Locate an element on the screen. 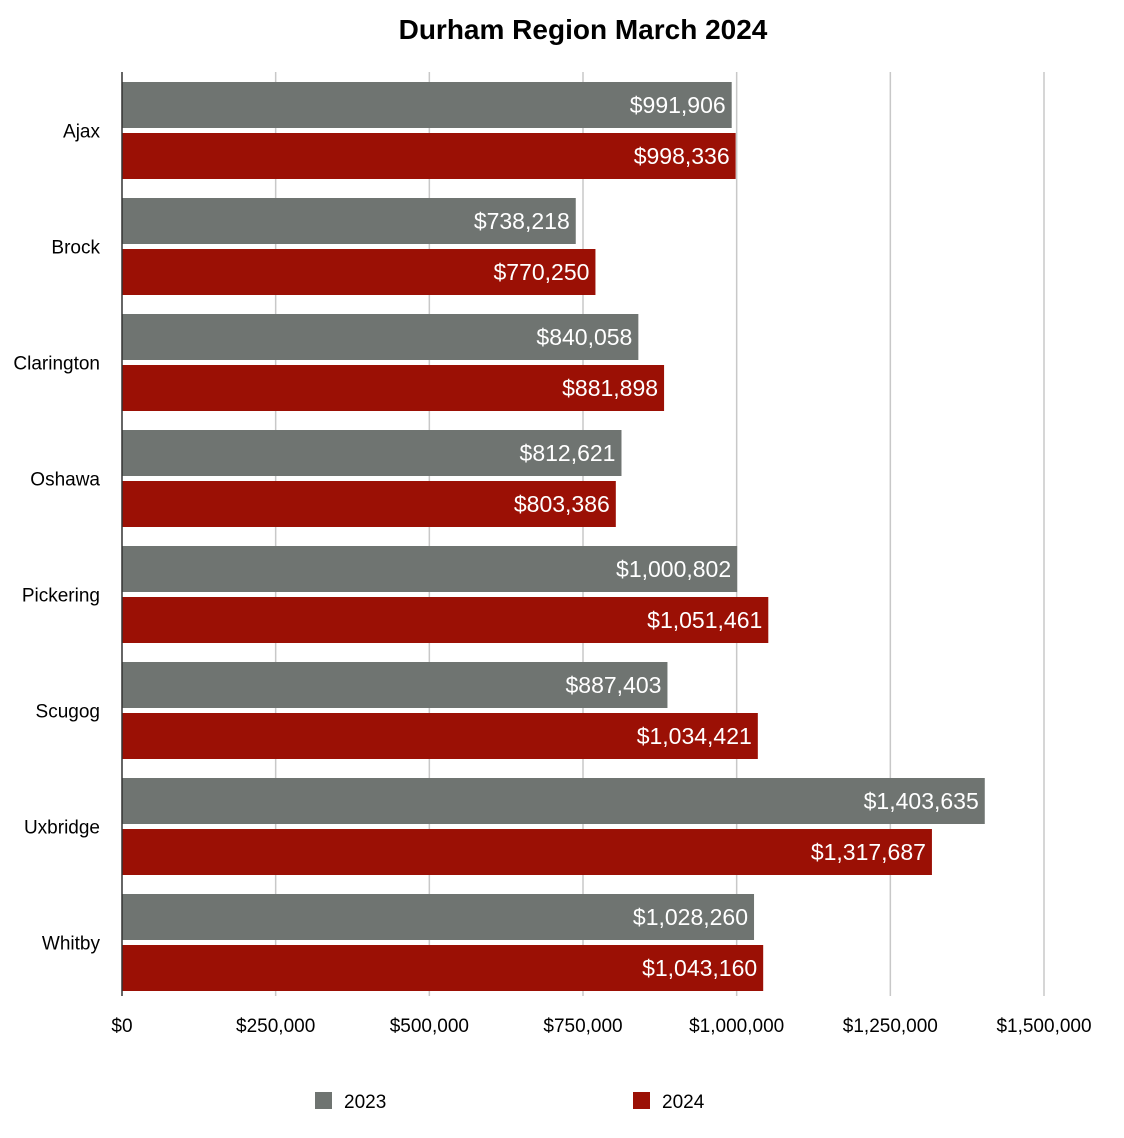  category-label: Clarington is located at coordinates (56, 364).